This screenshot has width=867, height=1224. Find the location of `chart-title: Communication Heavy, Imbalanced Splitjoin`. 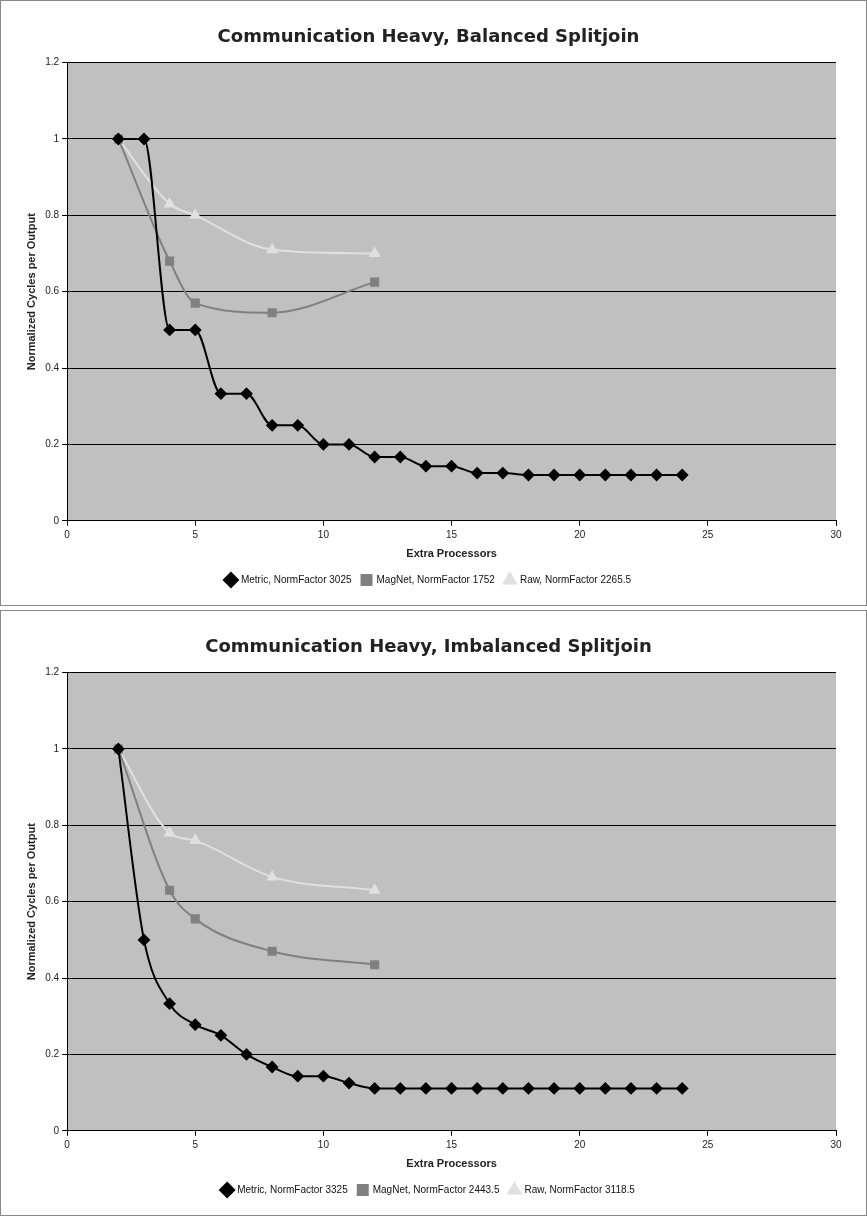

chart-title: Communication Heavy, Imbalanced Splitjoin is located at coordinates (428, 646).